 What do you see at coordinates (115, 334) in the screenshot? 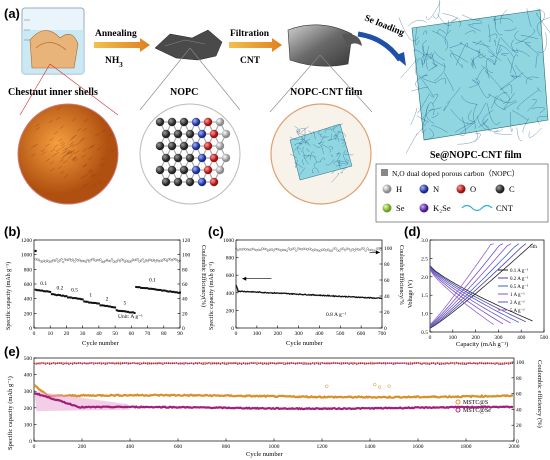
I see `b-x-tick-50: 50` at bounding box center [115, 334].